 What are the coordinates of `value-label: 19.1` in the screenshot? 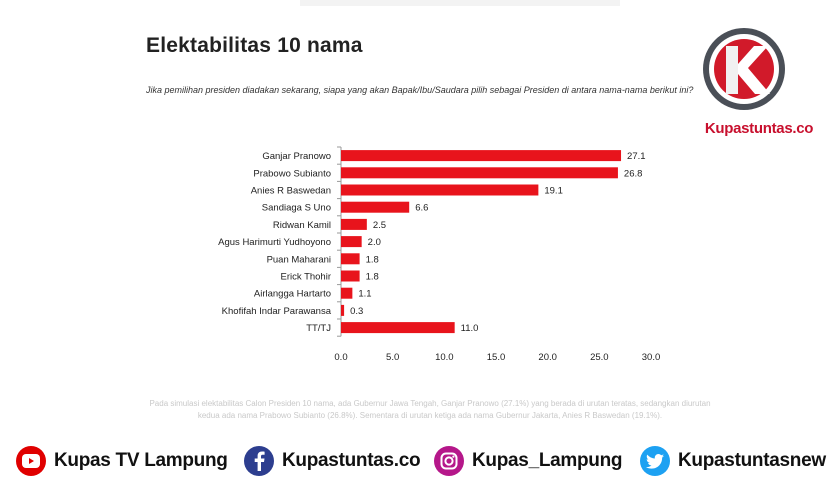 It's located at (553, 191).